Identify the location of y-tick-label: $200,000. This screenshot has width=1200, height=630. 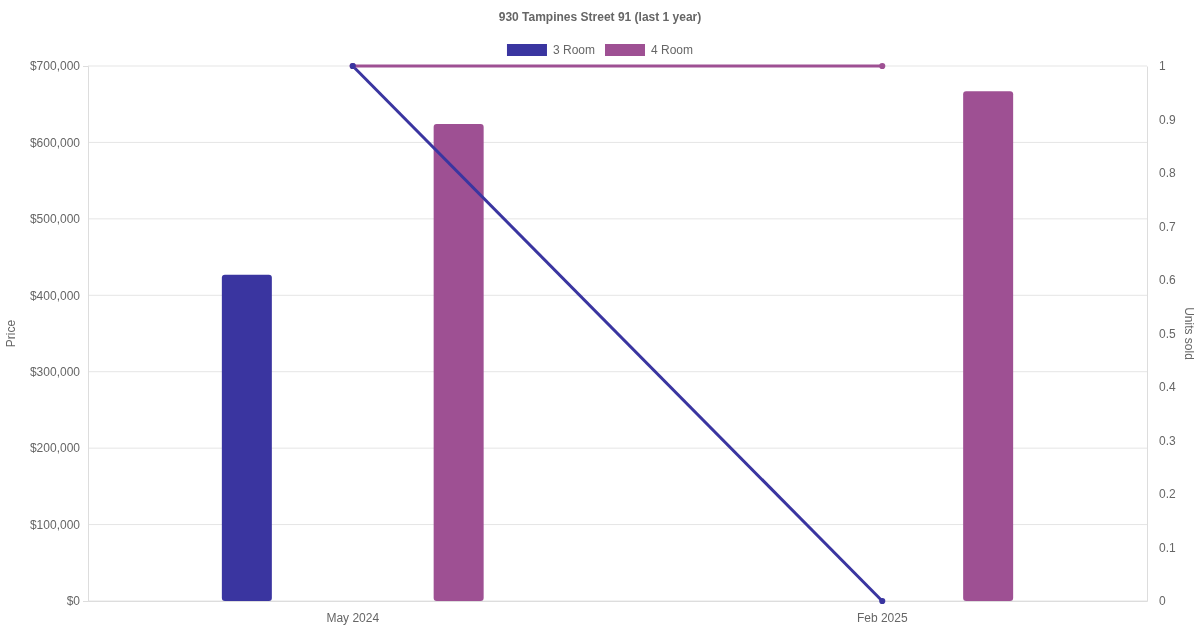
(55, 448).